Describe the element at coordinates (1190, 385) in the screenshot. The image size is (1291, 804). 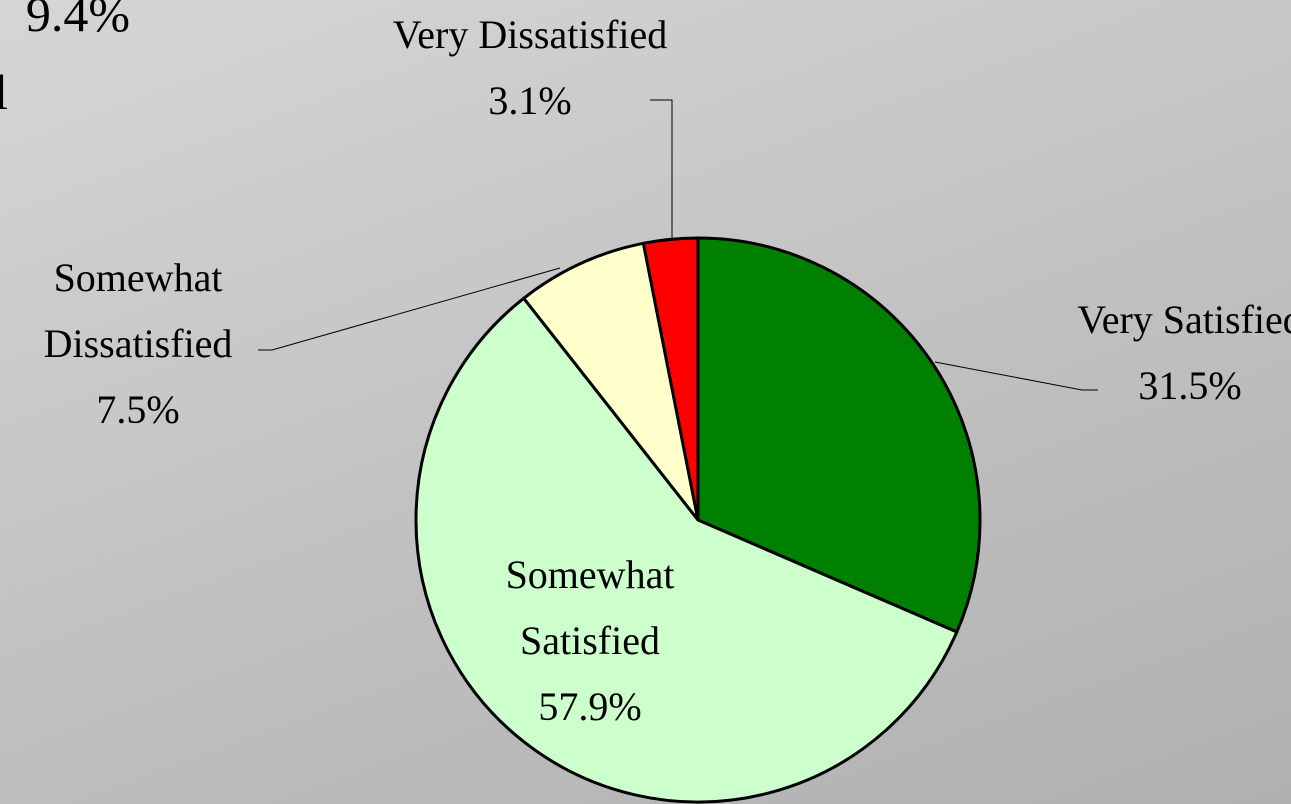
I see `value-label: 31.5%` at that location.